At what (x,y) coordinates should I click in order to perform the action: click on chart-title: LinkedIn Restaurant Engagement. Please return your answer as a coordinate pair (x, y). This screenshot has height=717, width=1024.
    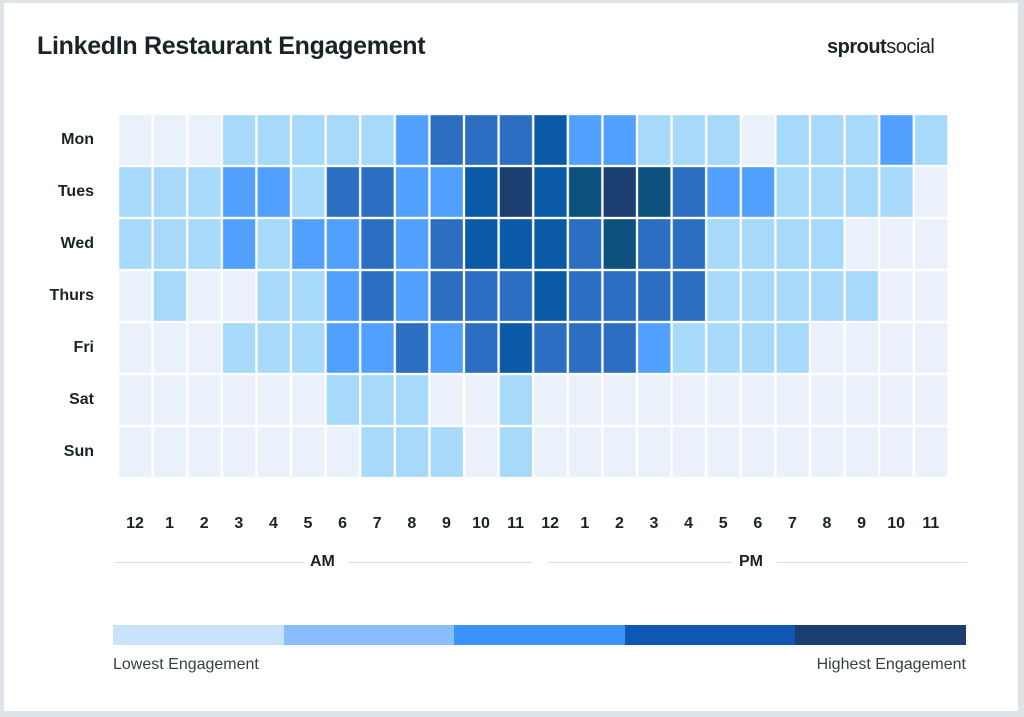
    Looking at the image, I should click on (231, 46).